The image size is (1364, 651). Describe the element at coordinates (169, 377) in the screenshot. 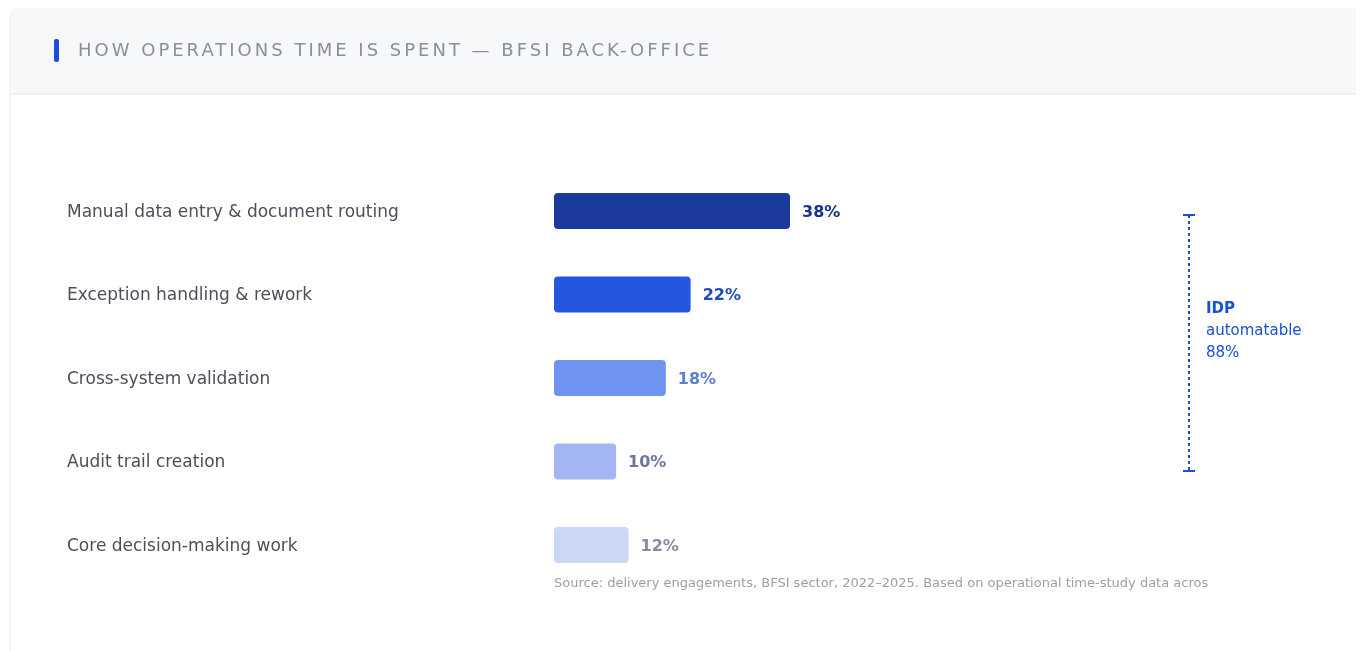

I see `y-tick-label: Cross-system validation` at that location.